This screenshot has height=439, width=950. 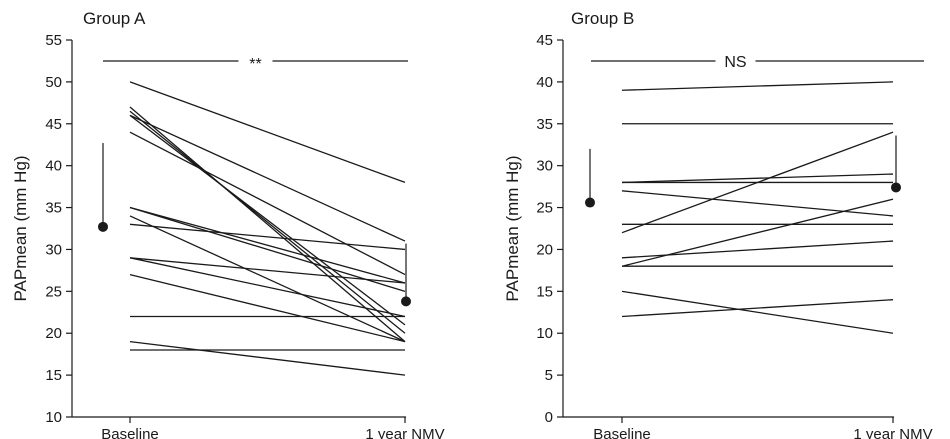 What do you see at coordinates (255, 64) in the screenshot?
I see `significance-label: **` at bounding box center [255, 64].